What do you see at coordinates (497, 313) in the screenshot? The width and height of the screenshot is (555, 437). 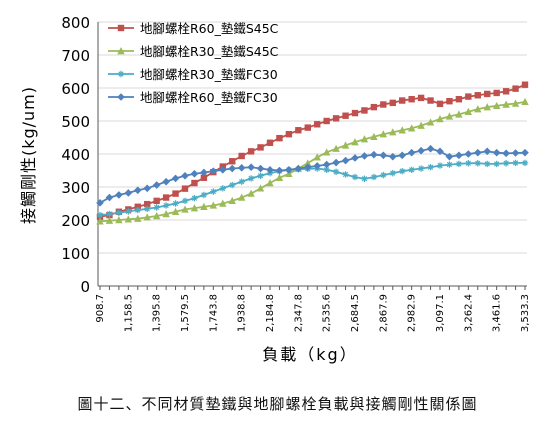 I see `x-tick-label: 3,461.6` at bounding box center [497, 313].